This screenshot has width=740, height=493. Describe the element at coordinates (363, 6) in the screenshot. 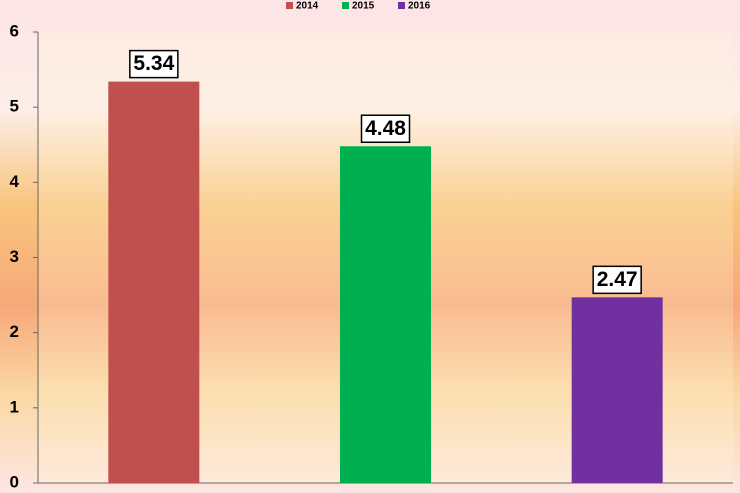

I see `legend-label: 2015` at that location.